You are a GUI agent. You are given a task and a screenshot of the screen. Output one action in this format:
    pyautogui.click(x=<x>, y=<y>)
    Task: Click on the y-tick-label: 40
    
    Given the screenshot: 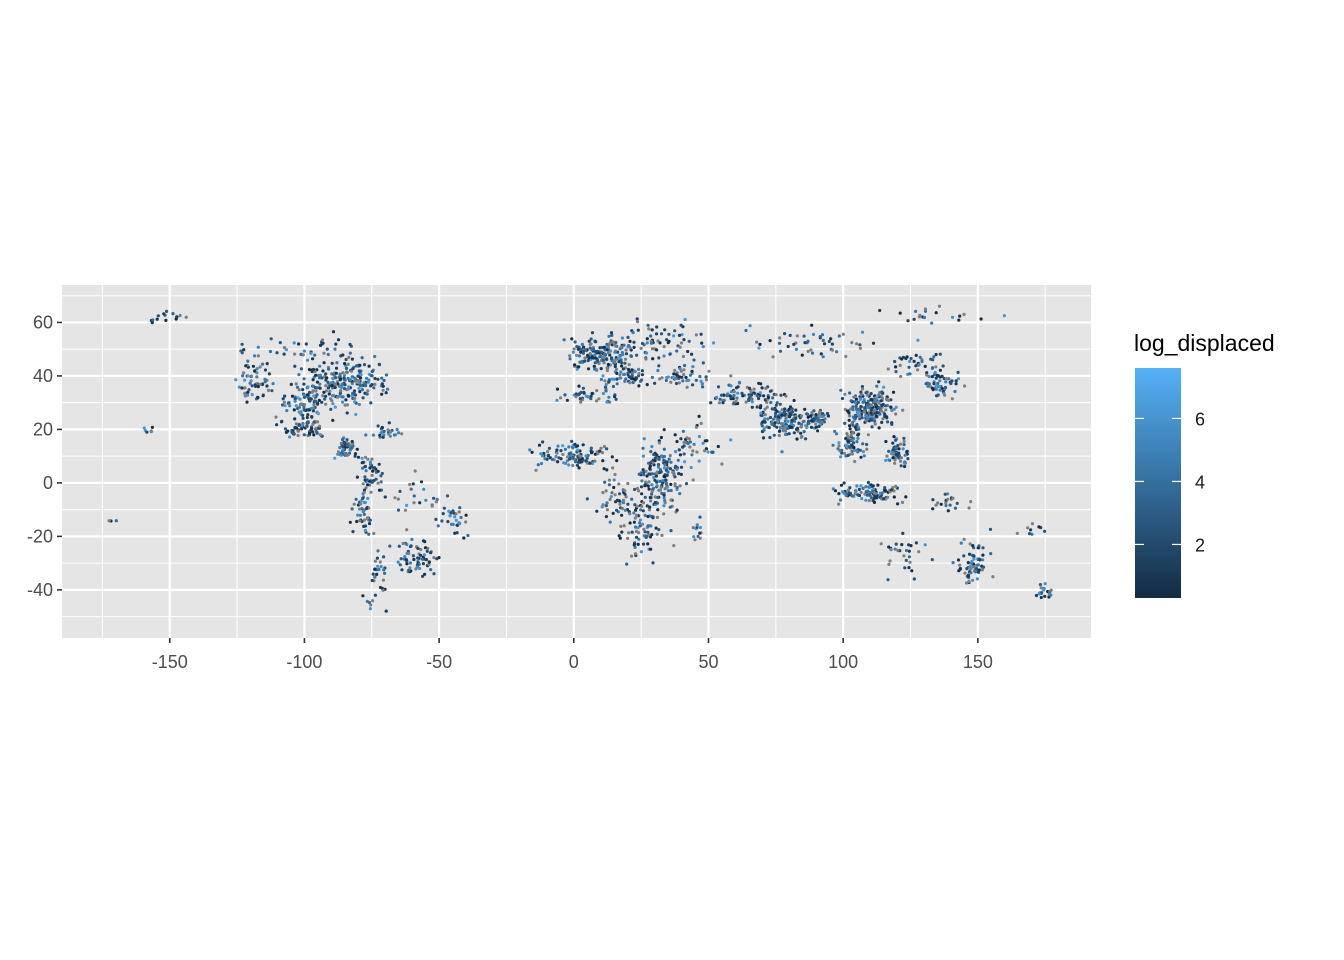 What is the action you would take?
    pyautogui.click(x=43, y=376)
    